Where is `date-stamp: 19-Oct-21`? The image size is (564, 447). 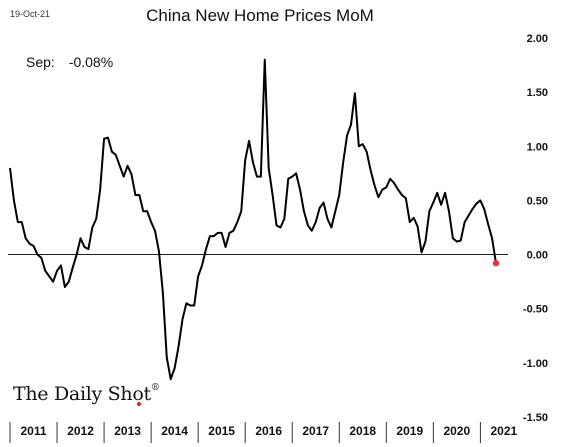
date-stamp: 19-Oct-21 is located at coordinates (30, 14).